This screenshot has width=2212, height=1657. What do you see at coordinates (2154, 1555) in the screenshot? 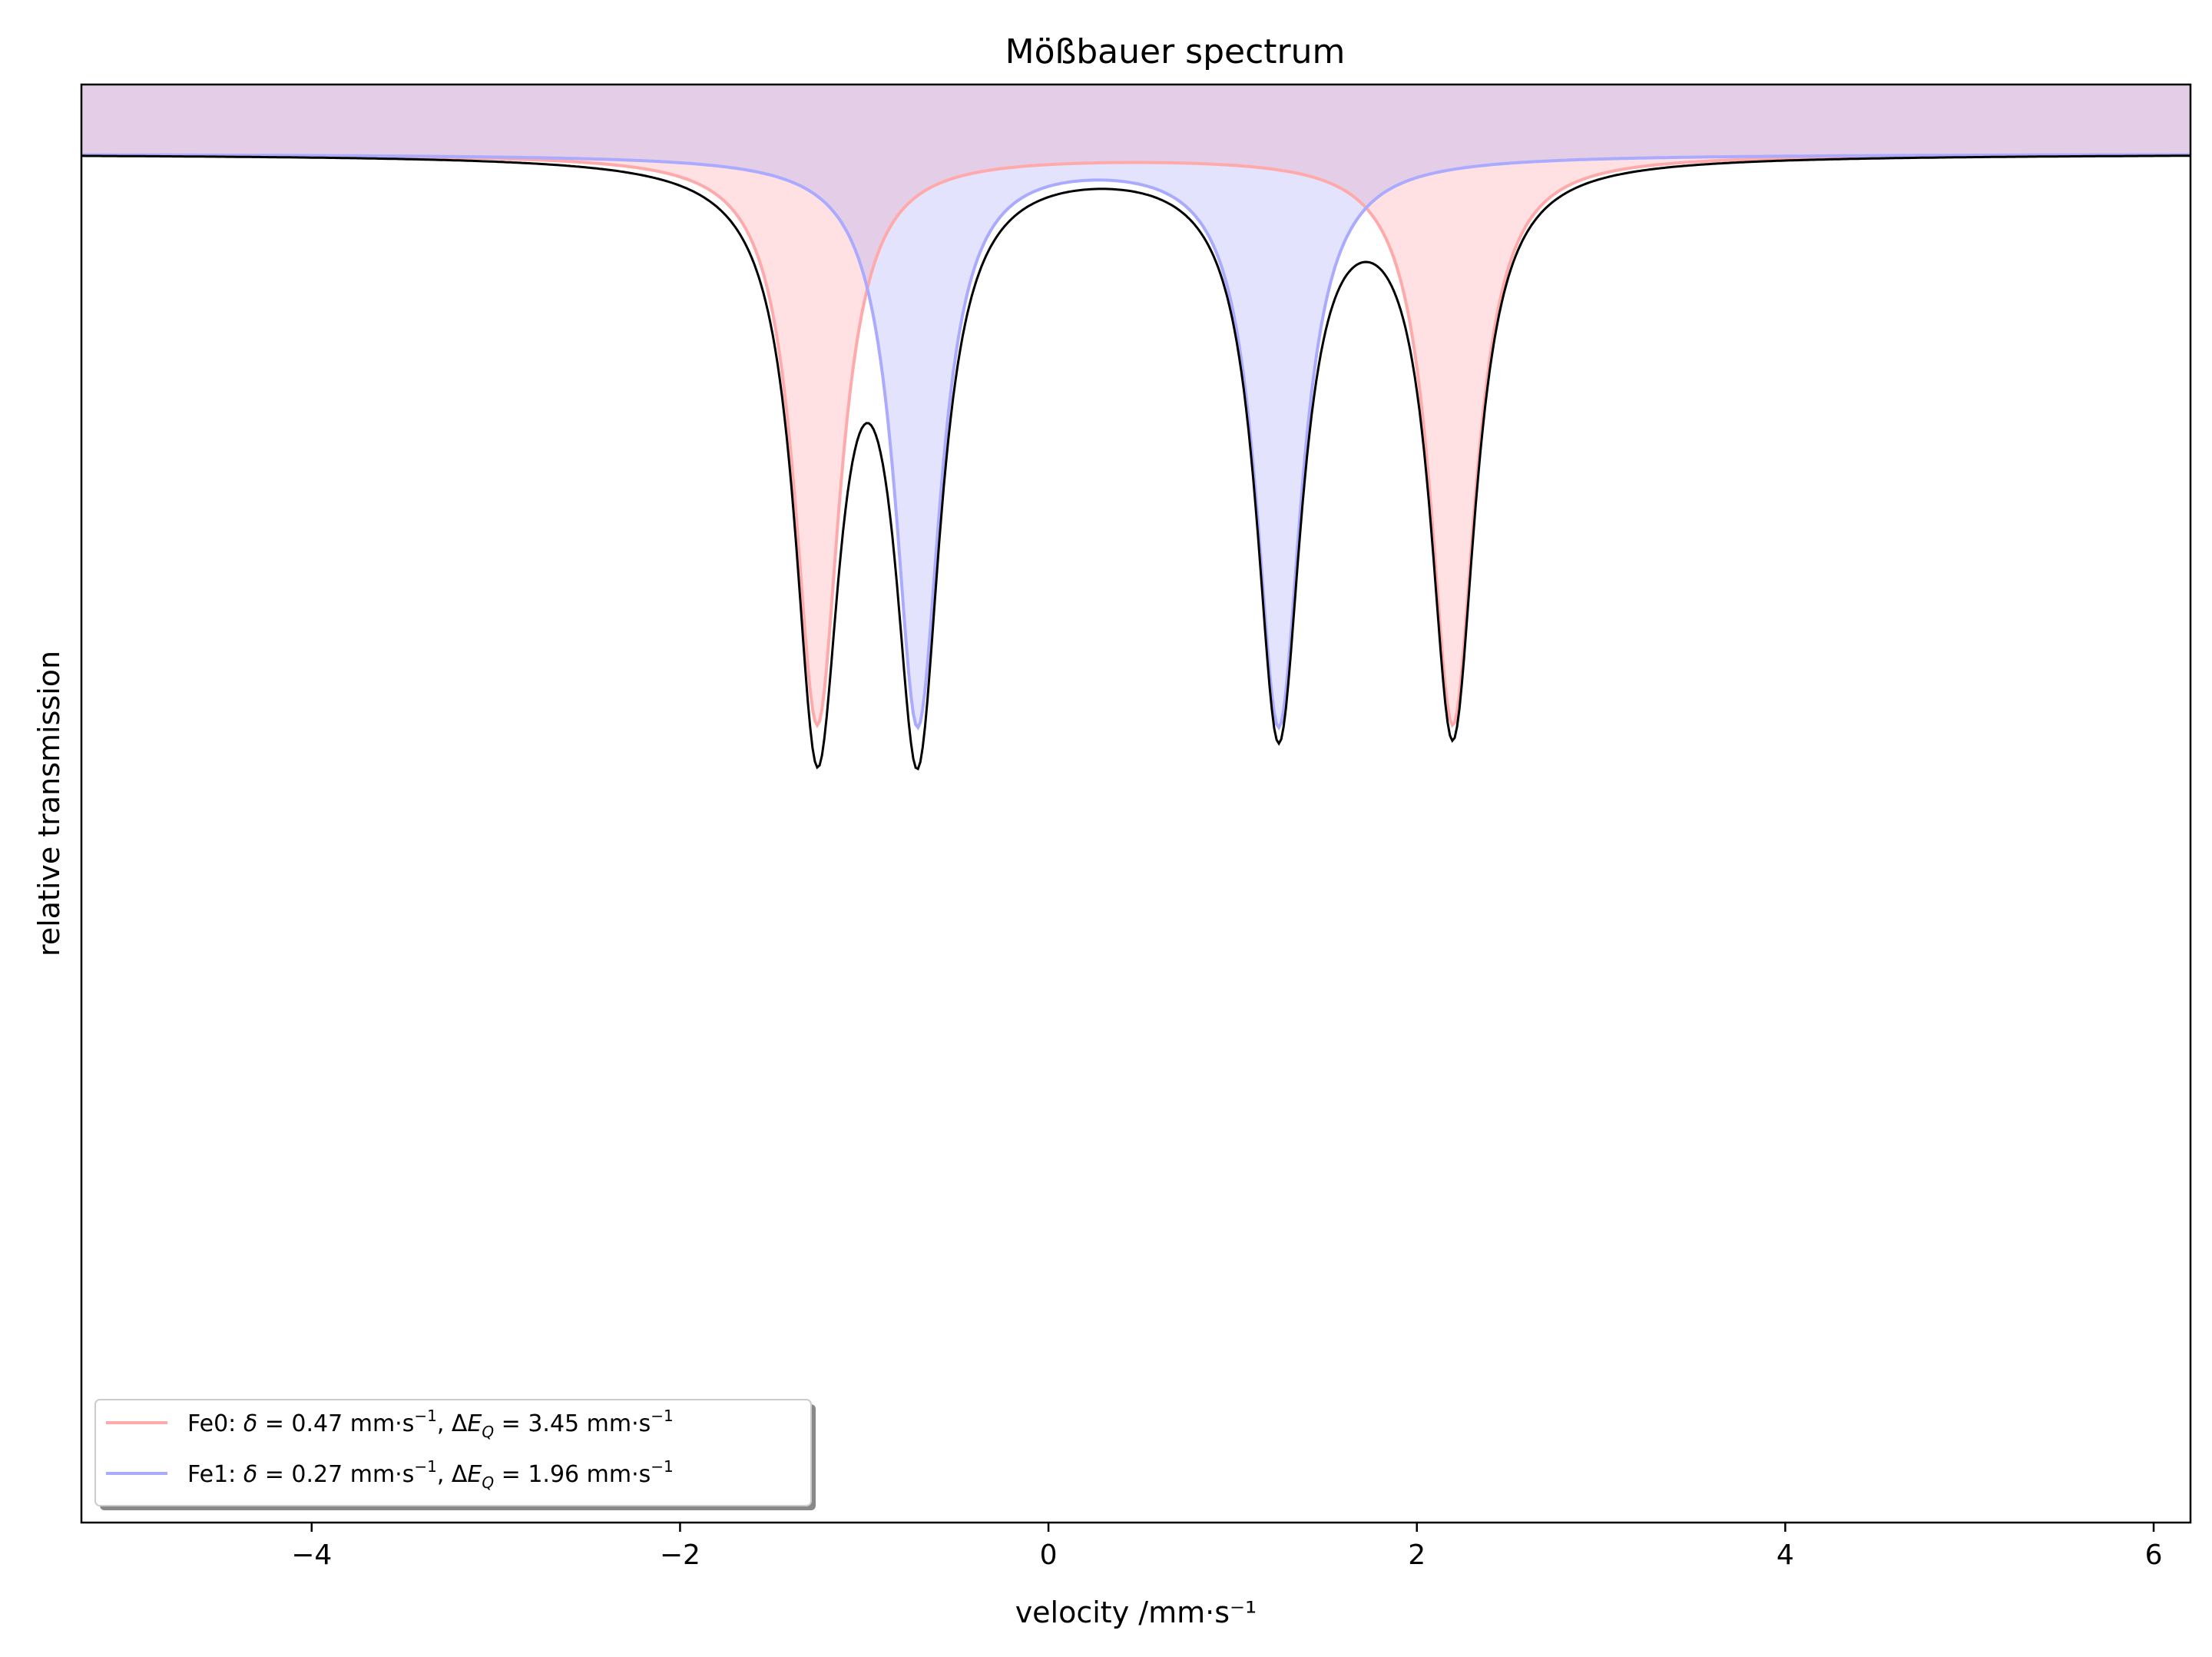
I see `x-tick-label: 6` at bounding box center [2154, 1555].